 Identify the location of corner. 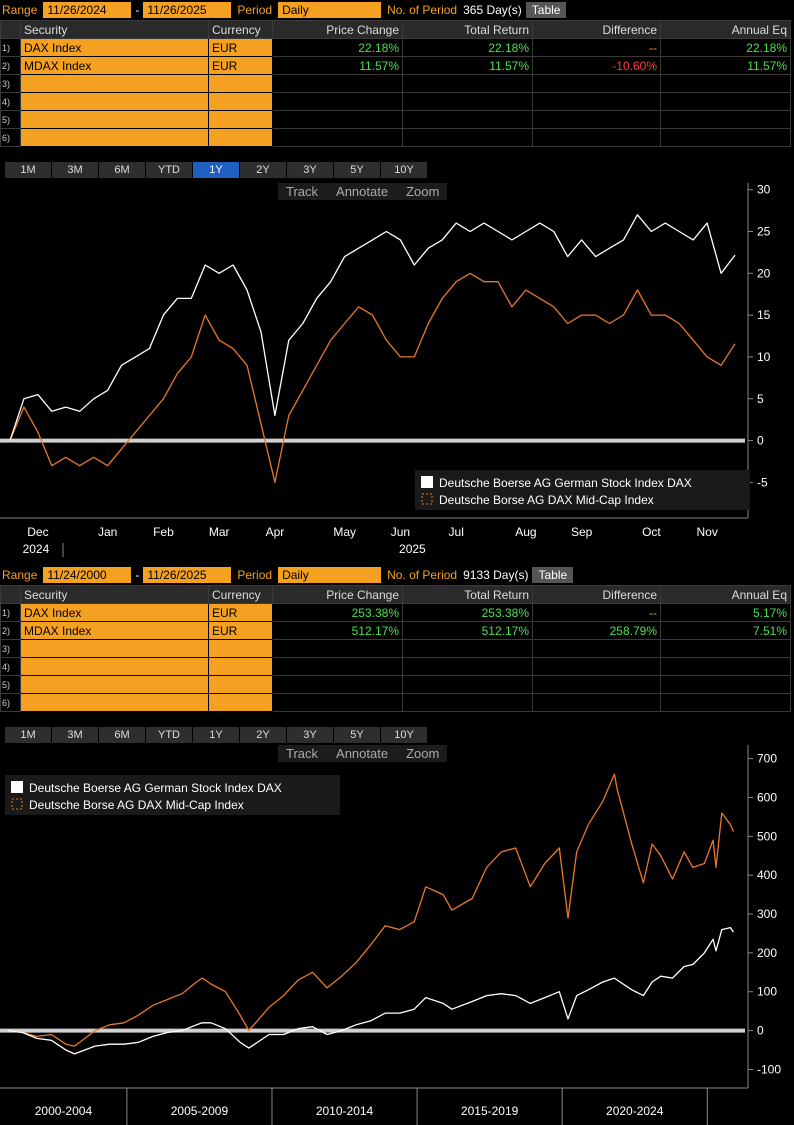
(10, 29).